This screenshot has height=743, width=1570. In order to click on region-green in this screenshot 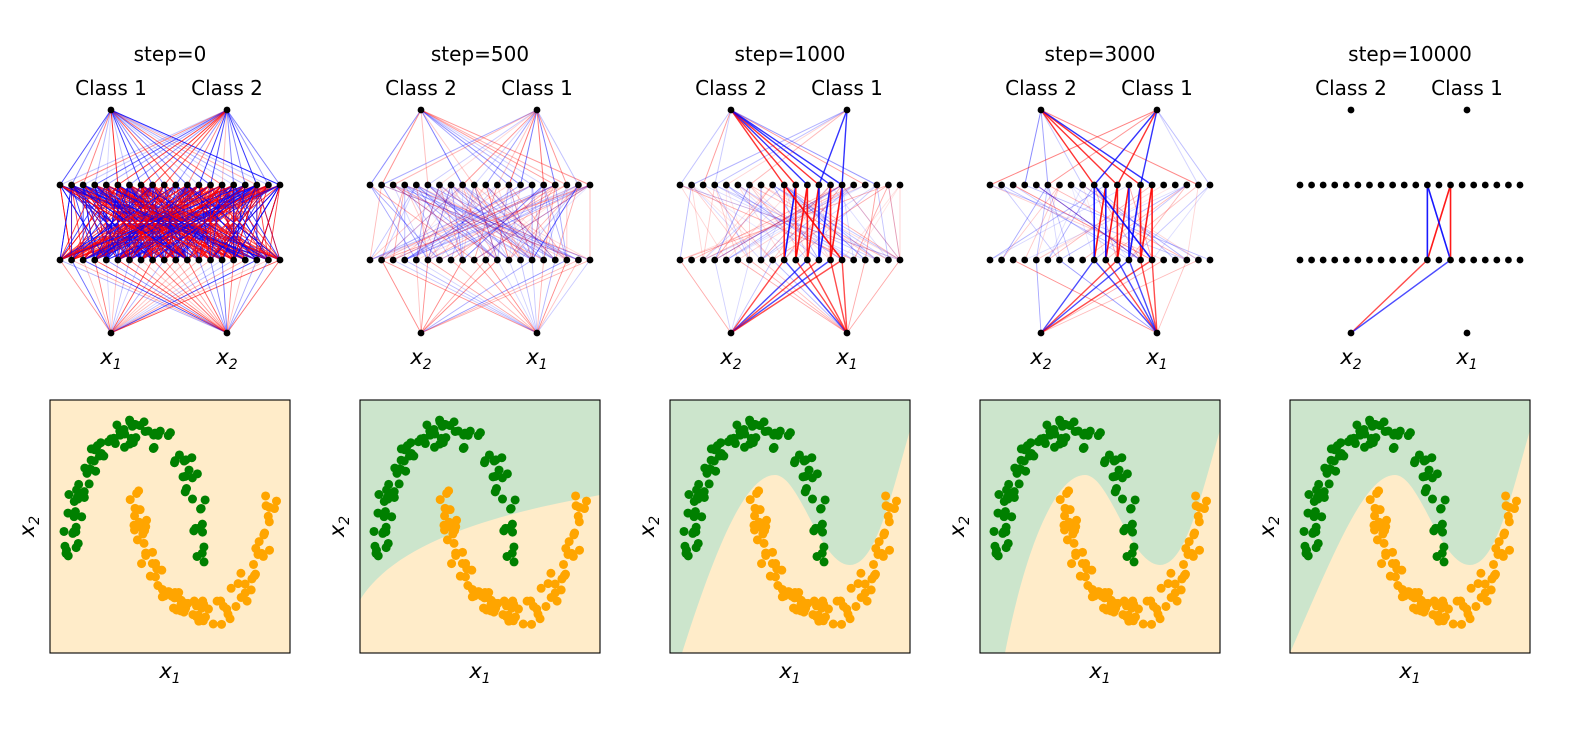, I will do `click(790, 526)`.